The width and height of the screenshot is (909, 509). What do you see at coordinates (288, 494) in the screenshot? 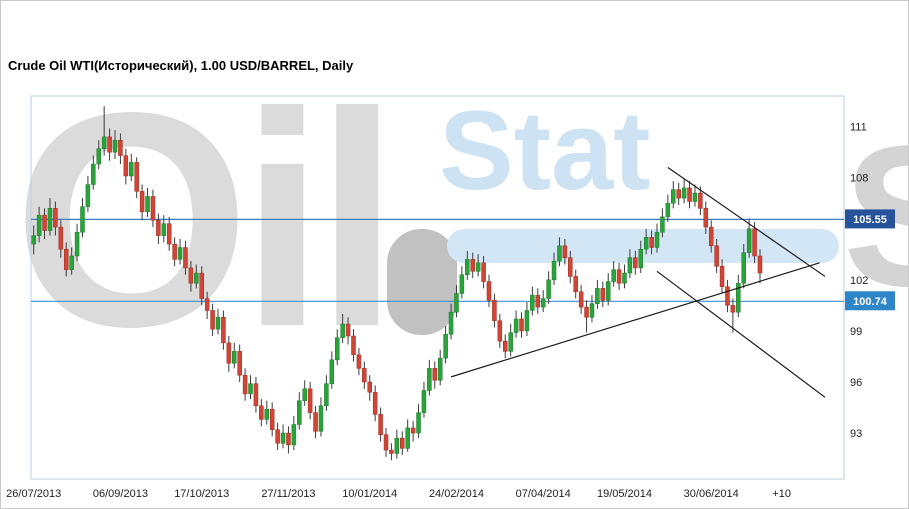
I see `x-axis-label: 27/11/2013` at bounding box center [288, 494].